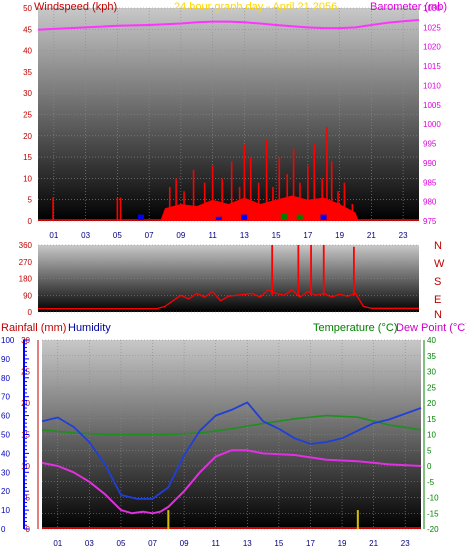 The image size is (466, 555). What do you see at coordinates (5, 397) in the screenshot?
I see `humidity-tick-label: 70` at bounding box center [5, 397].